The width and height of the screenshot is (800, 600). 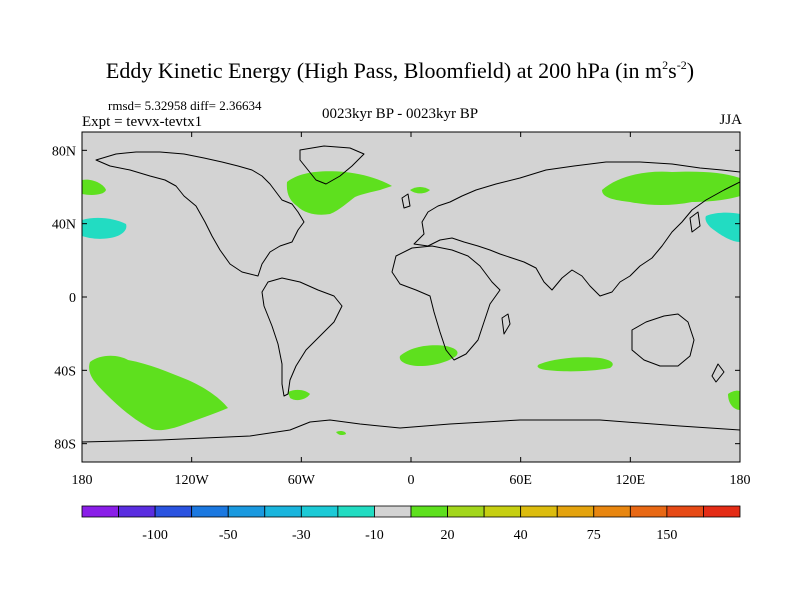 What do you see at coordinates (411, 480) in the screenshot?
I see `lon-tick-label: 0` at bounding box center [411, 480].